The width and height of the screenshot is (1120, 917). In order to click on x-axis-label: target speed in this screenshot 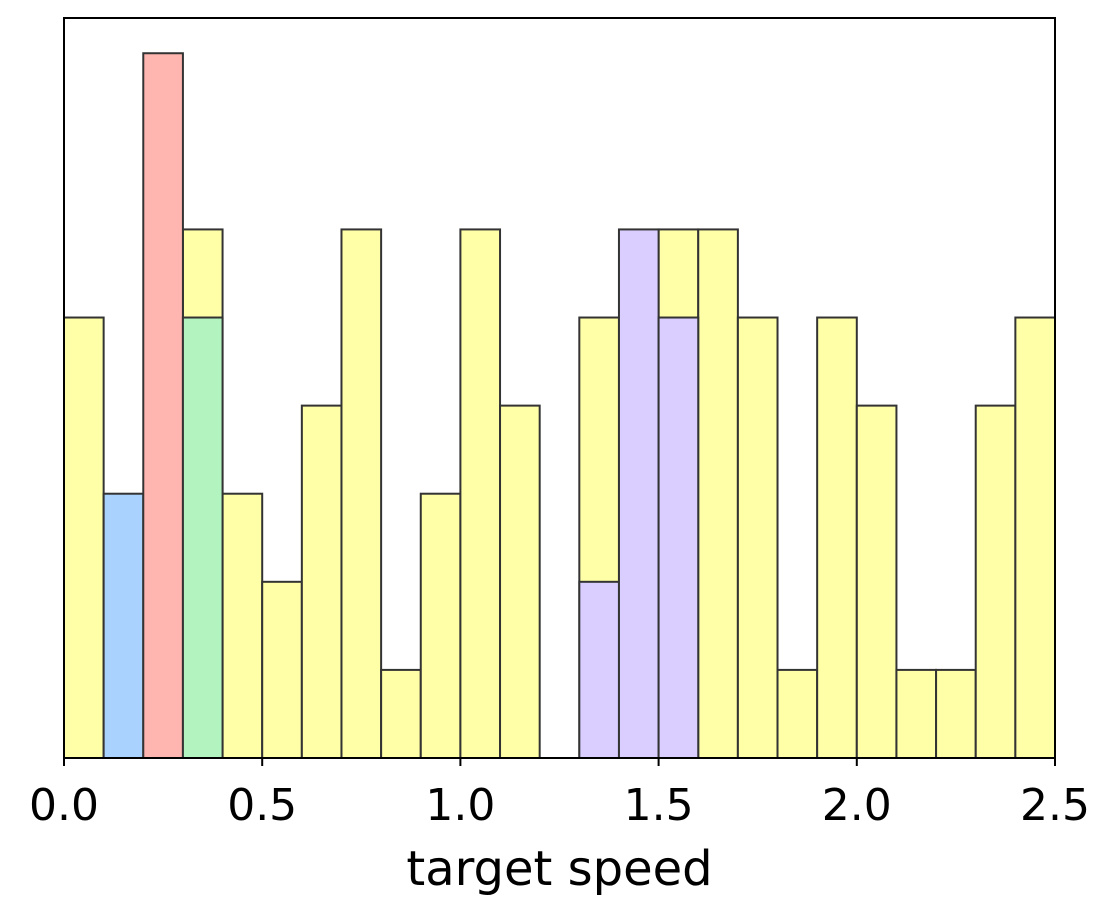, I will do `click(559, 869)`.